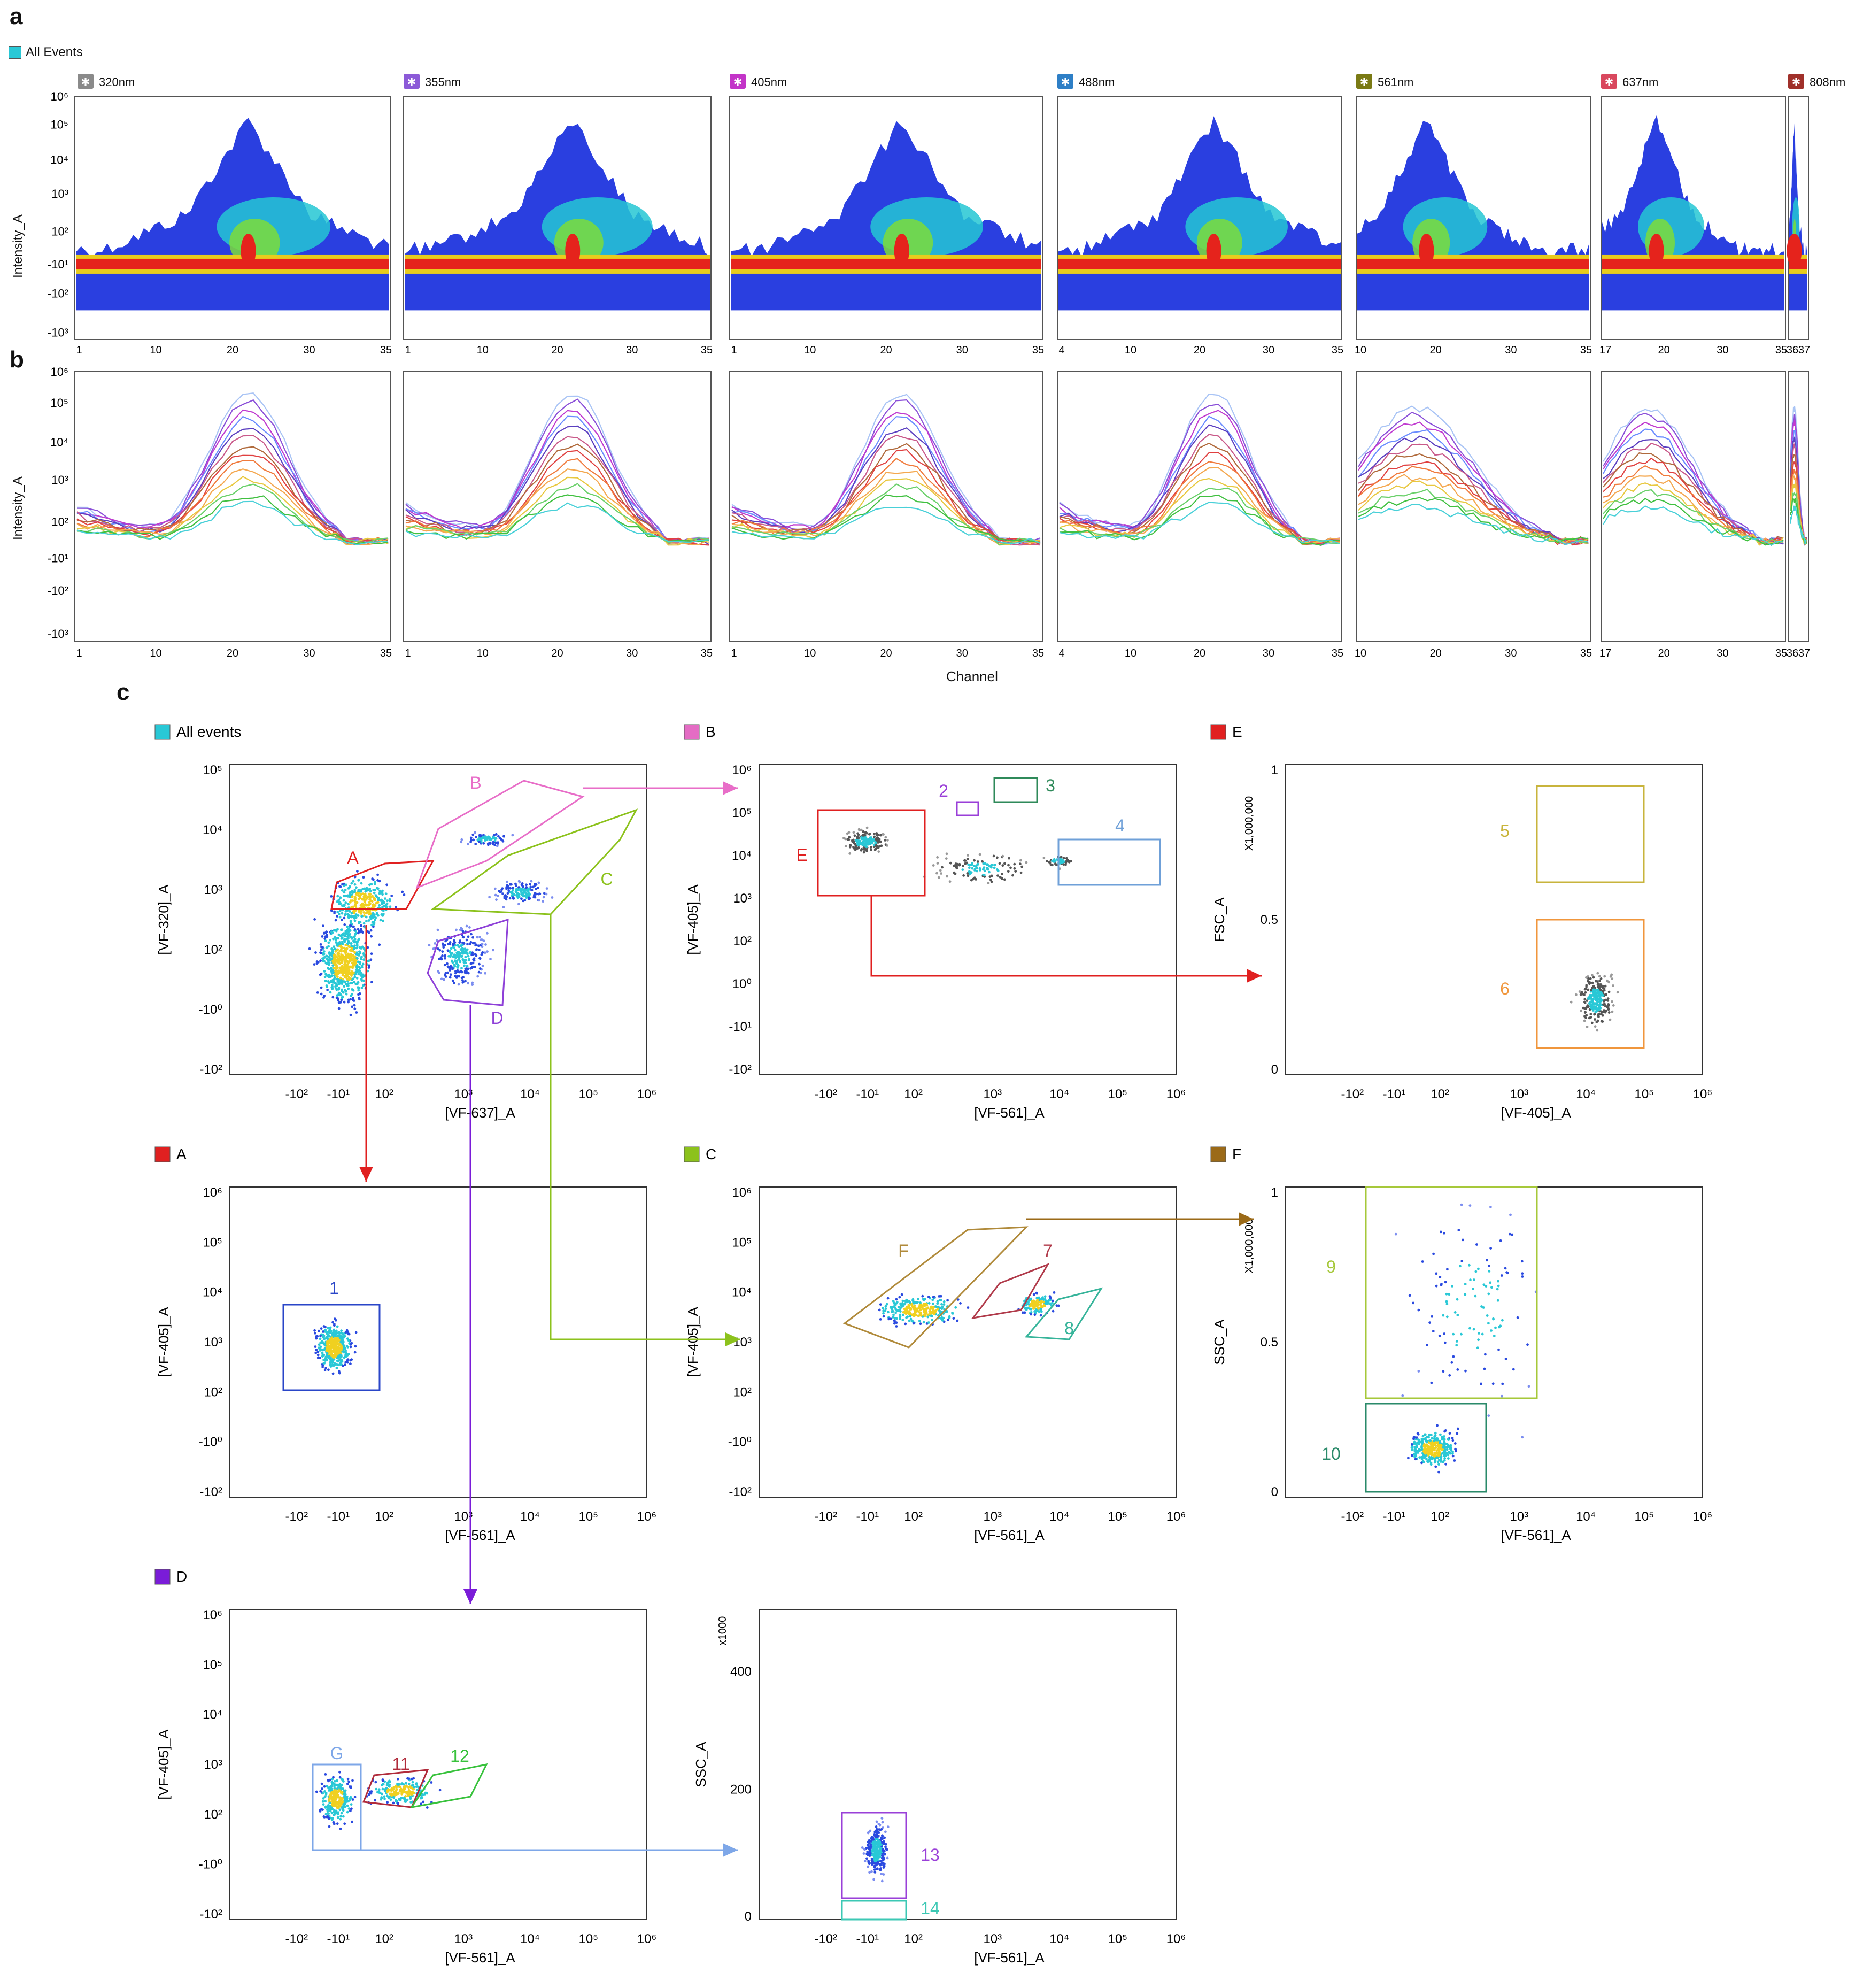 The height and width of the screenshot is (1988, 1871). Describe the element at coordinates (742, 898) in the screenshot. I see `y-tick: 10³` at that location.